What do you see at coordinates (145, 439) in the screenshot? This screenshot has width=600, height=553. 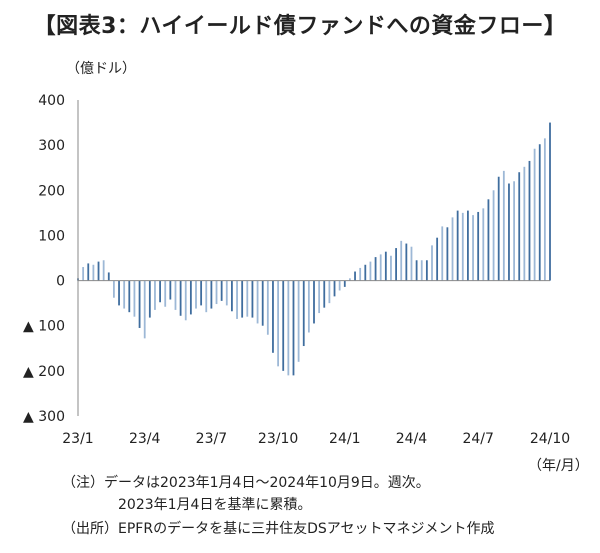 I see `x-tick-label: 23/4` at bounding box center [145, 439].